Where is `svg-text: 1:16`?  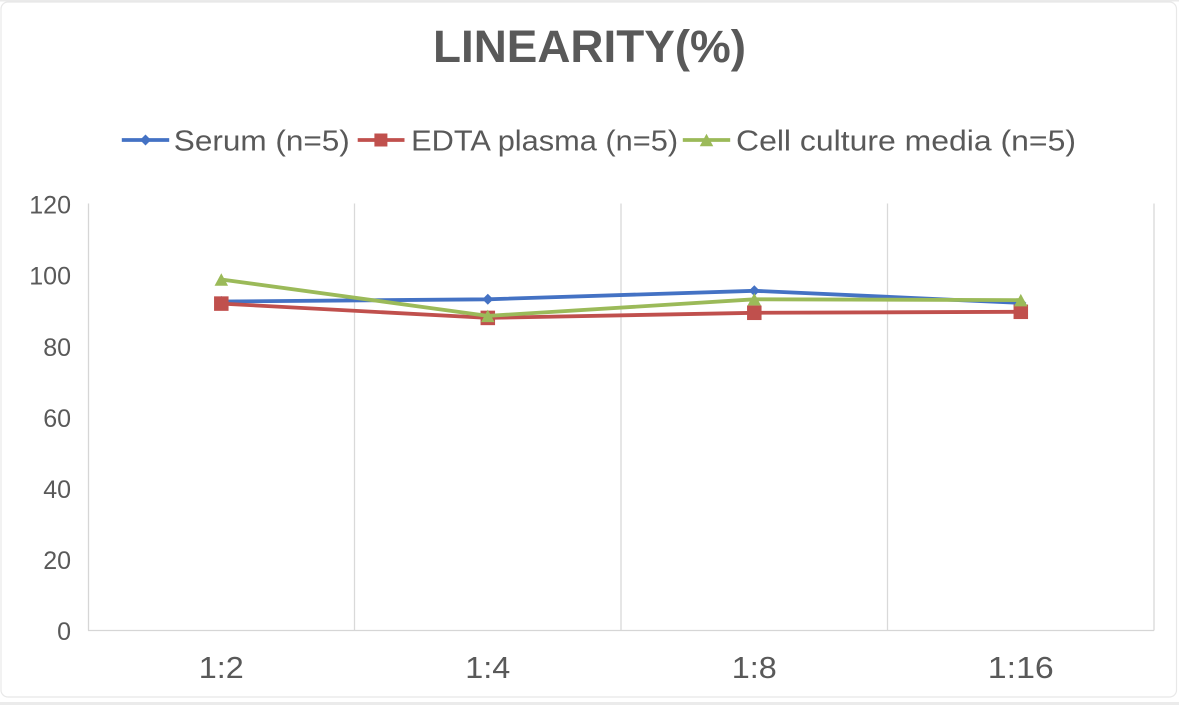
svg-text: 1:16 is located at coordinates (1021, 667).